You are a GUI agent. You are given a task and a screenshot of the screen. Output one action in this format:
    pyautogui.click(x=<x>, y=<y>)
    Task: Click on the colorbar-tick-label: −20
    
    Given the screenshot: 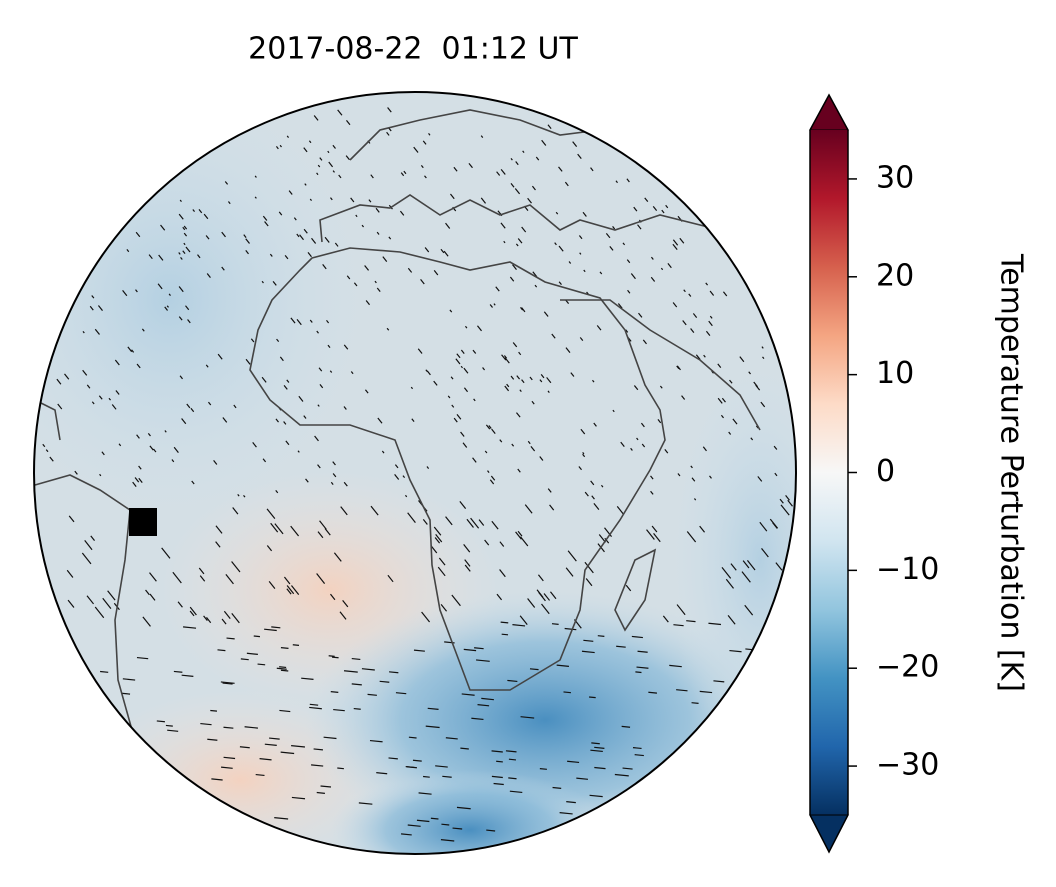 What is the action you would take?
    pyautogui.click(x=907, y=667)
    